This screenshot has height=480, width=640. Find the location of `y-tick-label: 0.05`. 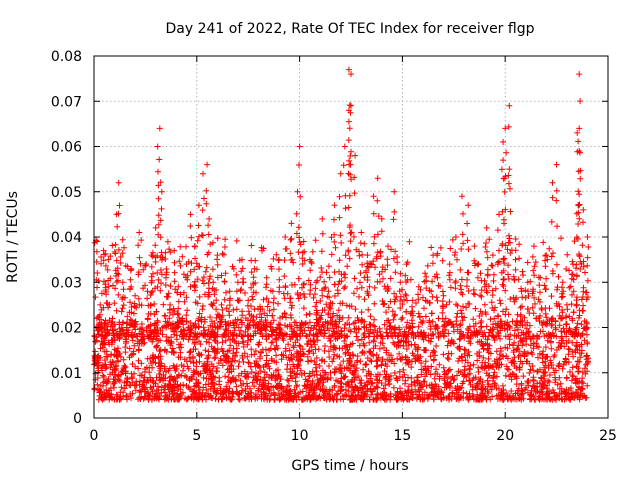

y-tick-label: 0.05 is located at coordinates (66, 193).